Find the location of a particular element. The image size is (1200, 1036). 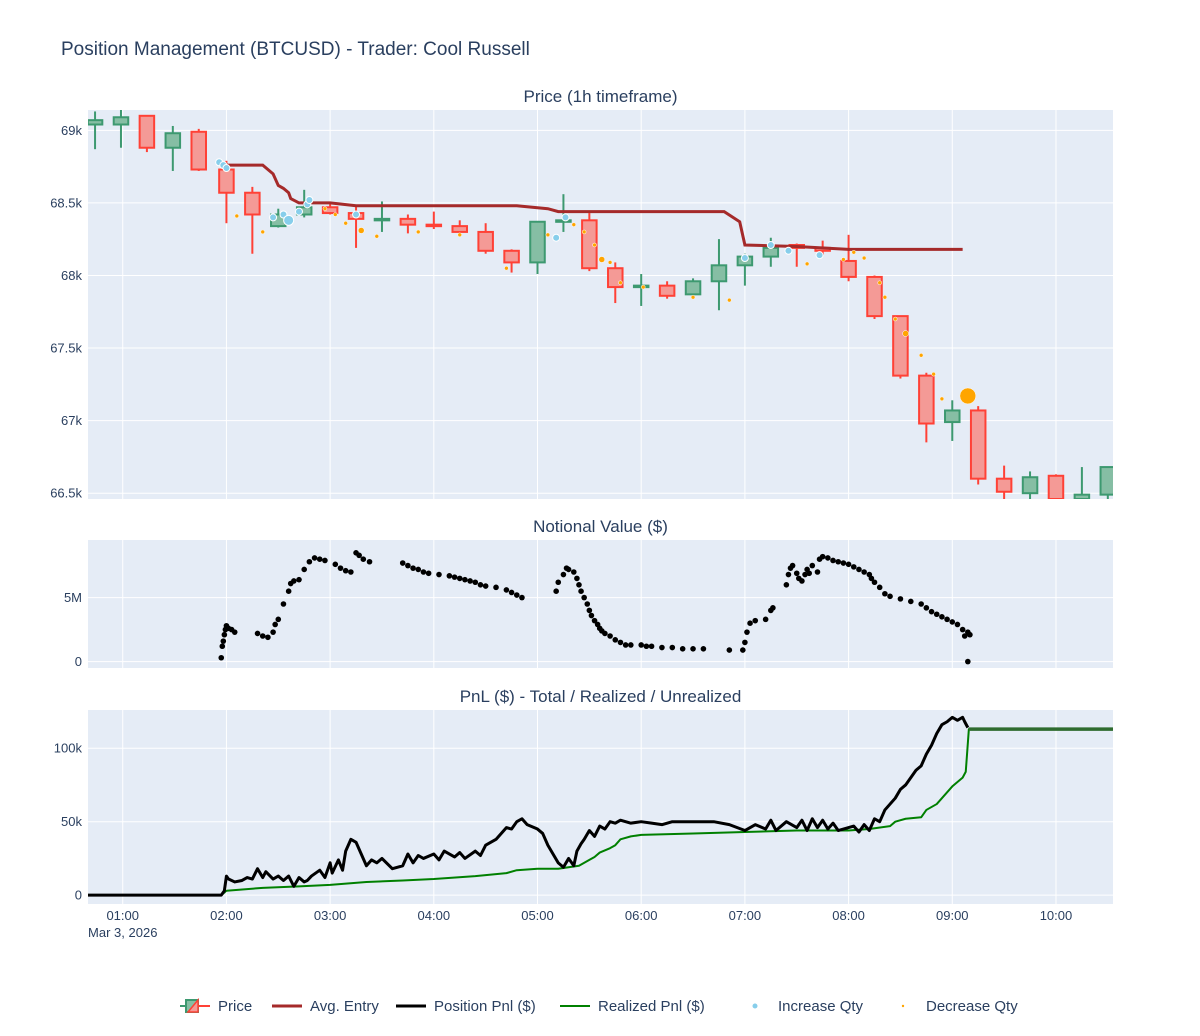

y-tick-label: 5M is located at coordinates (73, 597).